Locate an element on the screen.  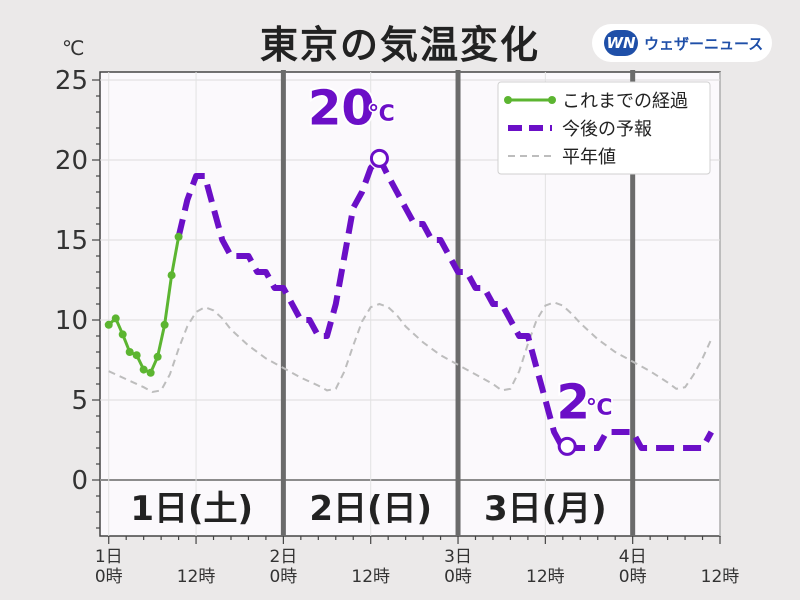
y-tick-label: 25 is located at coordinates (71, 81).